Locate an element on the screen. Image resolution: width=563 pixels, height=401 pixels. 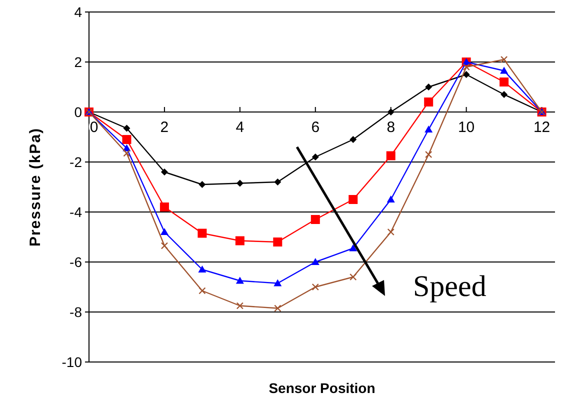
y-tick-label: -8 is located at coordinates (76, 312).